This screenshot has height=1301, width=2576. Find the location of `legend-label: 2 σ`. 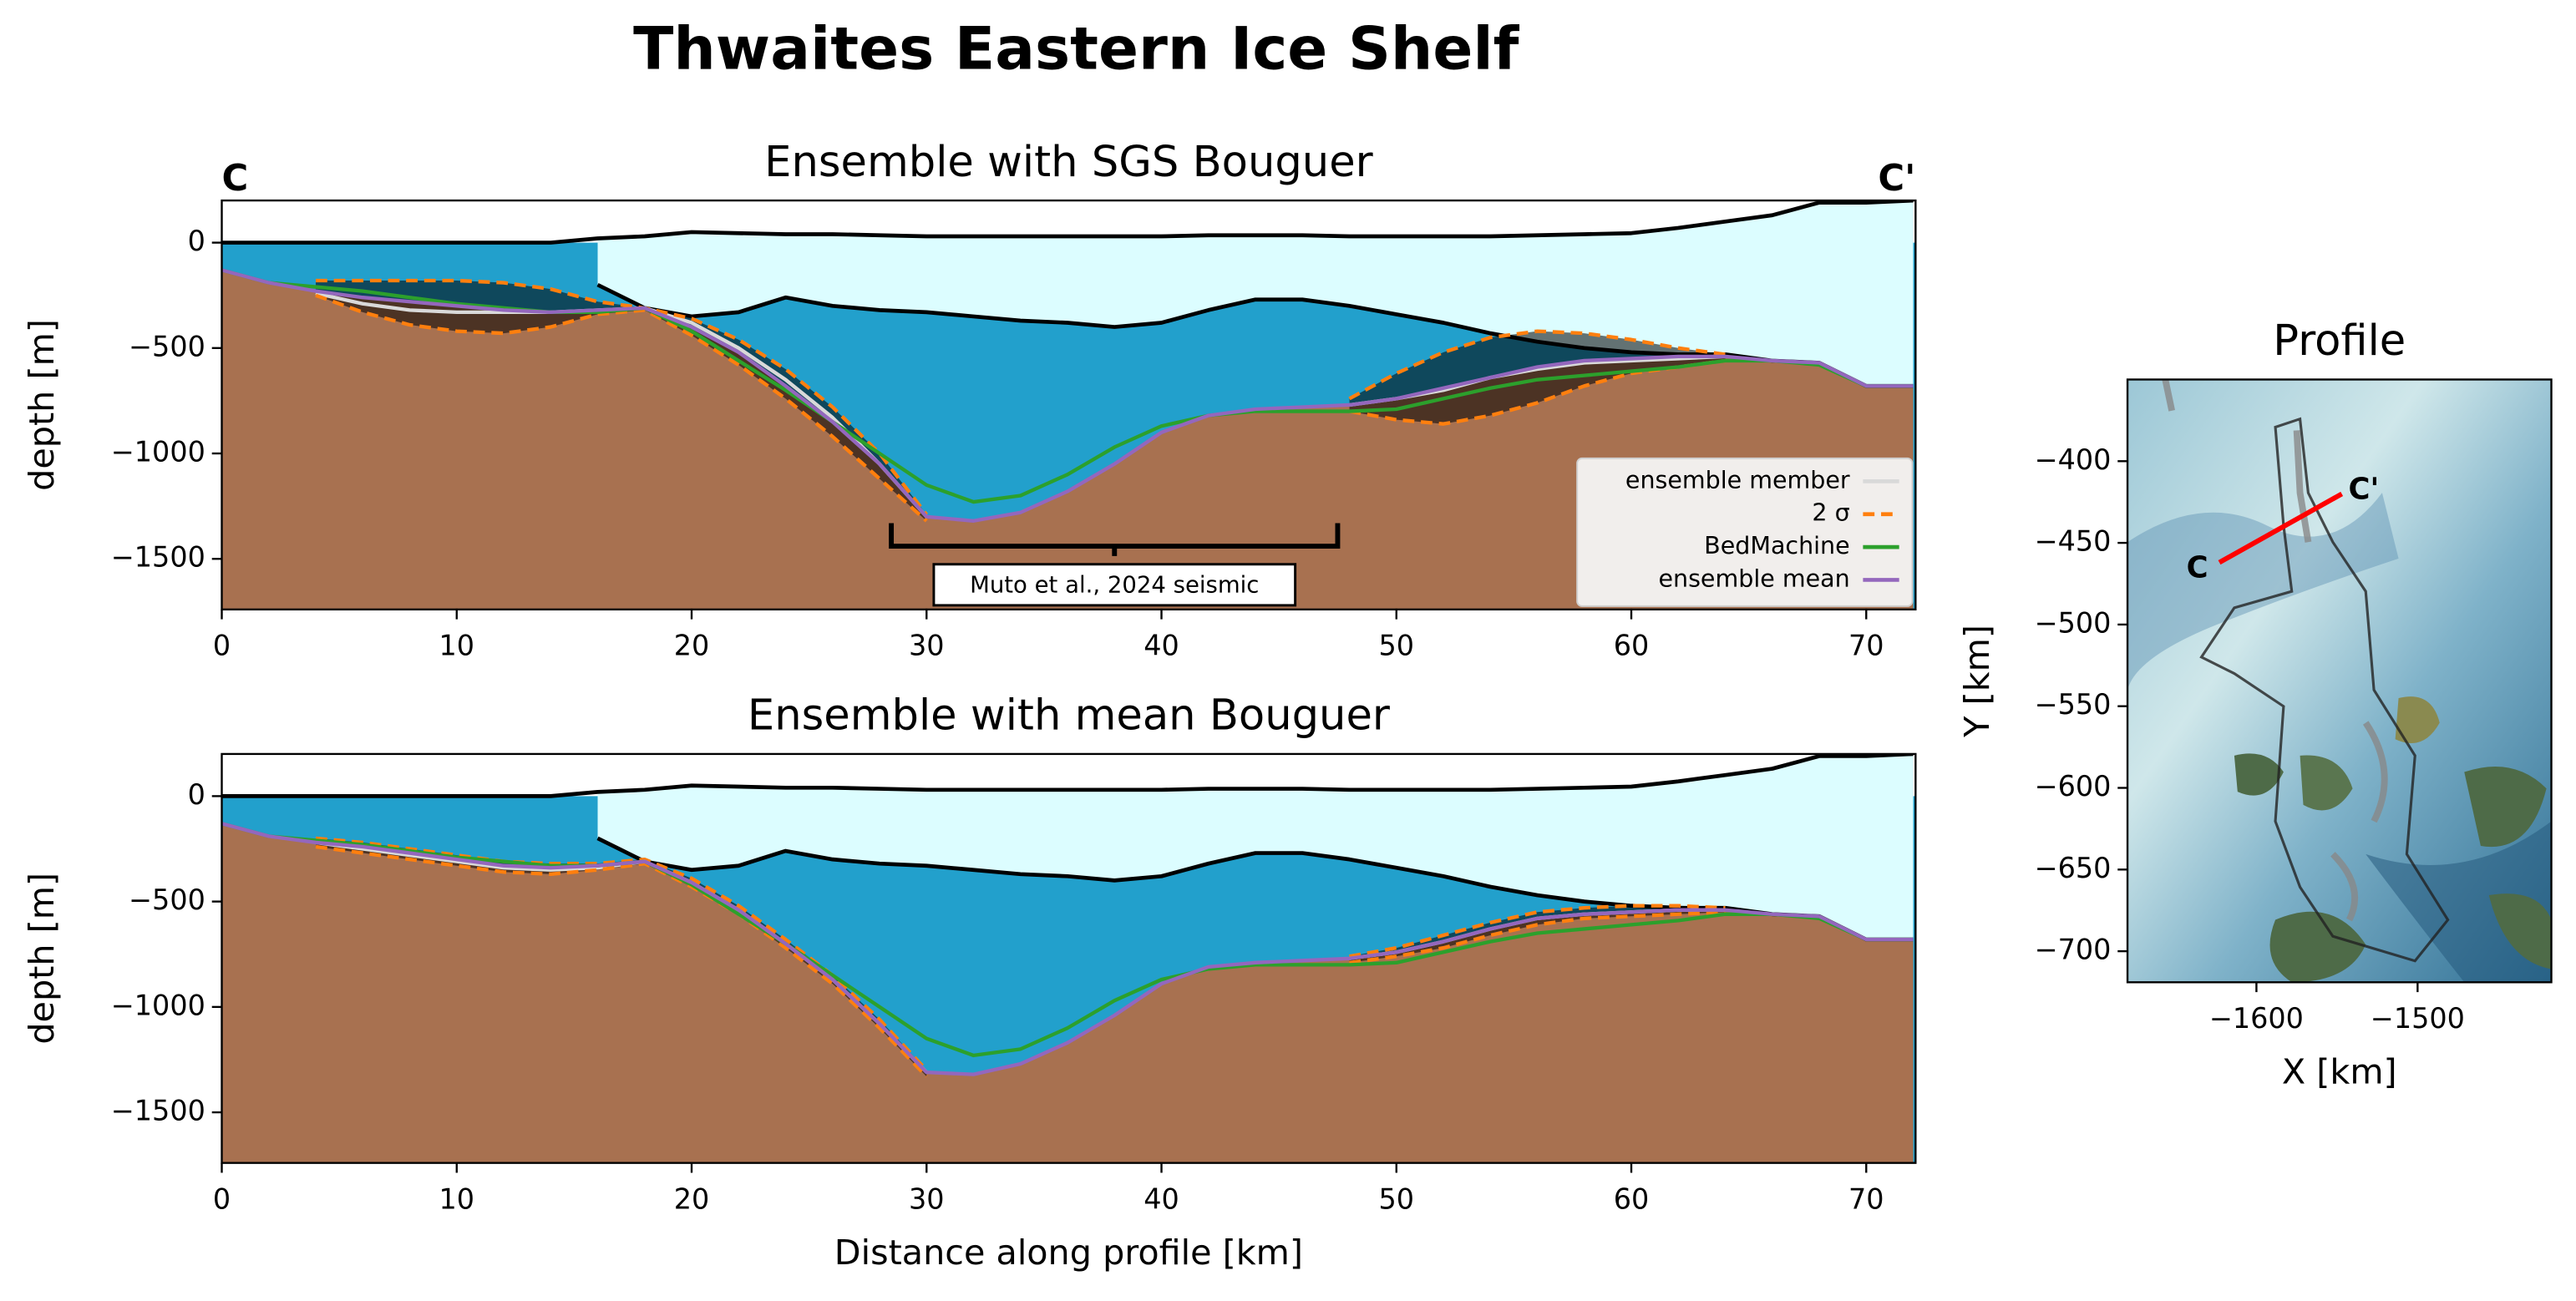

legend-label: 2 σ is located at coordinates (1831, 513).